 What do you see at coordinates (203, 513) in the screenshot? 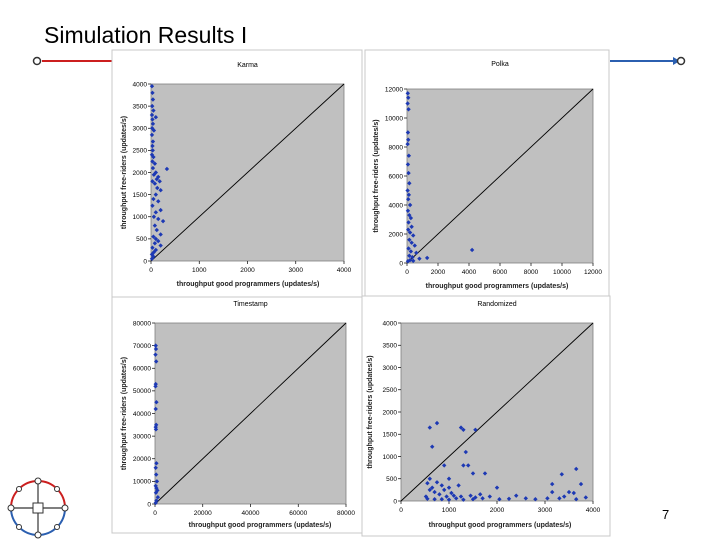
I see `x-tick-label: 20000` at bounding box center [203, 513].